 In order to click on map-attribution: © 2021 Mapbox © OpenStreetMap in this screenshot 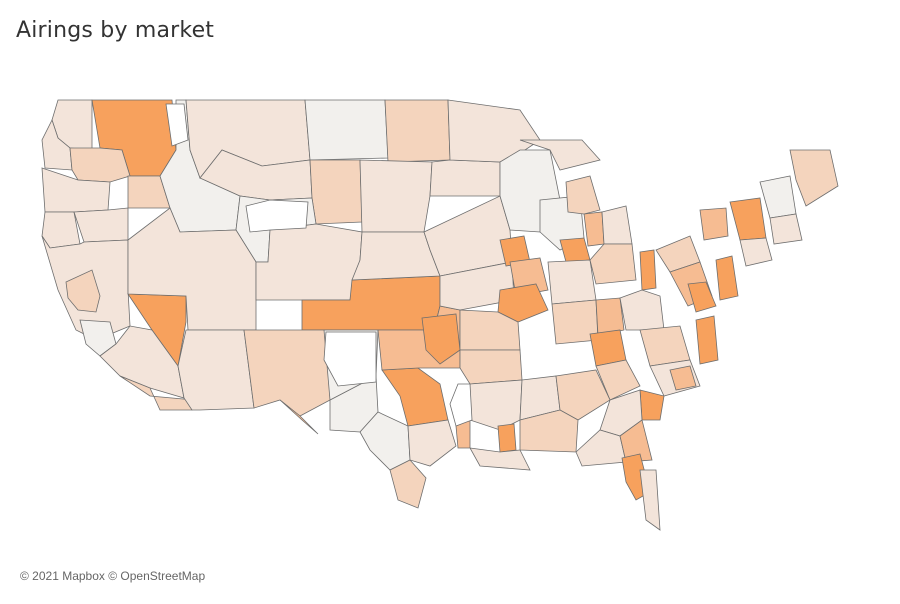, I will do `click(113, 576)`.